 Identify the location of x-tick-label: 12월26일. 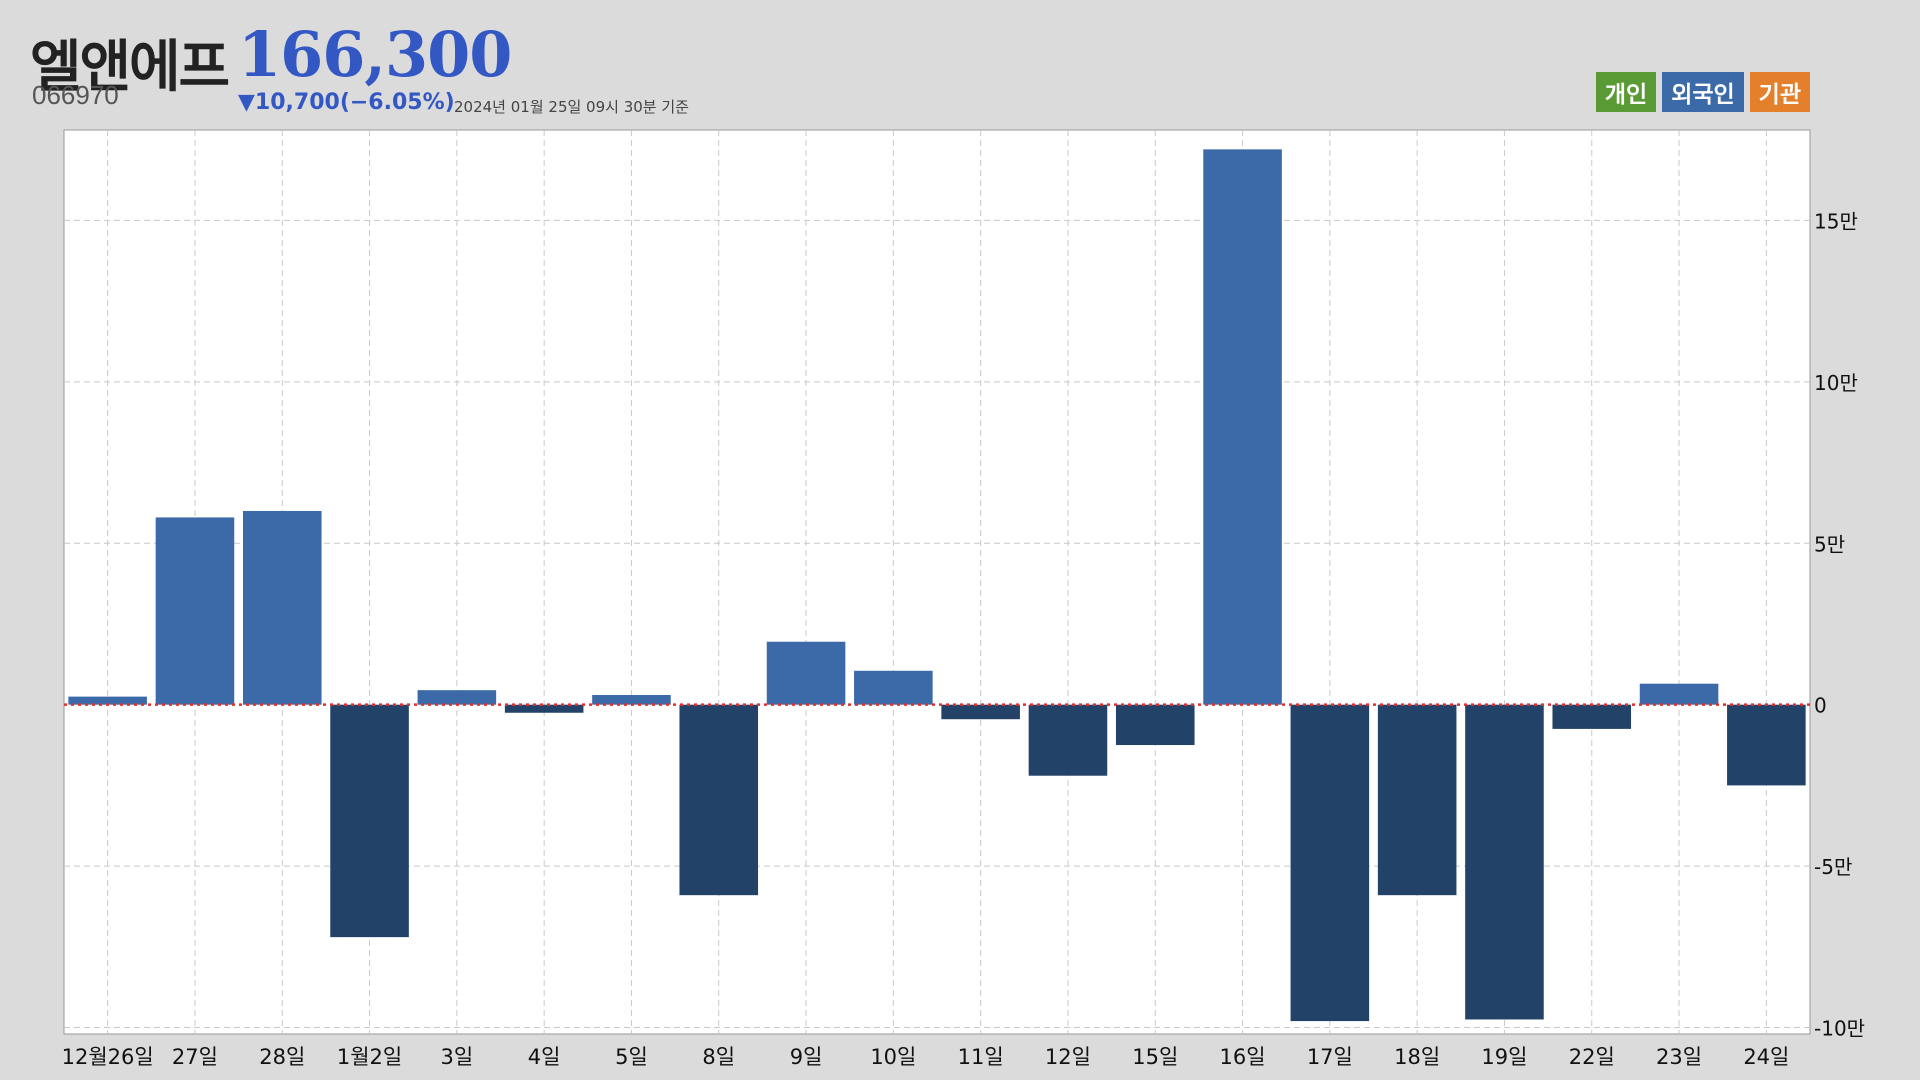
(108, 1057).